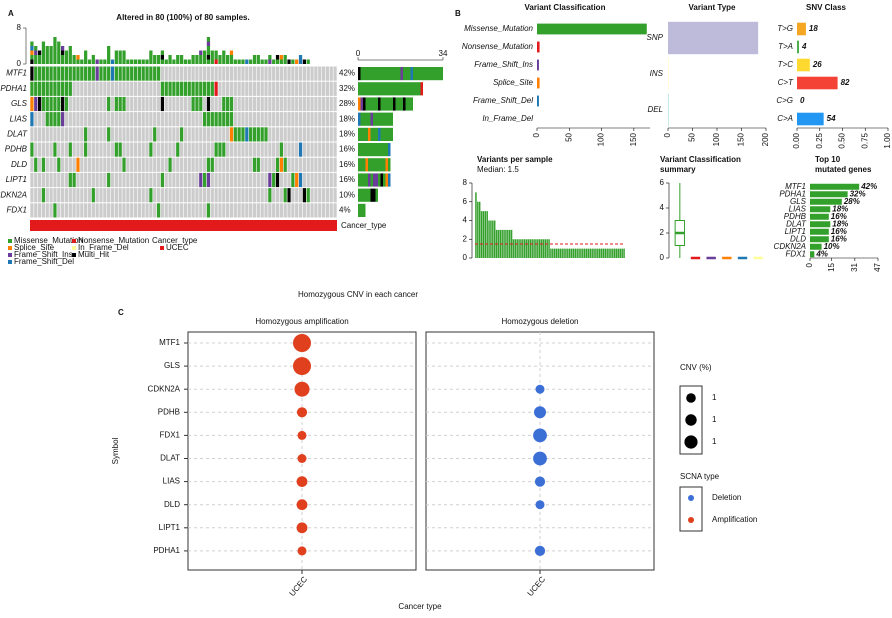 The image size is (892, 618). What do you see at coordinates (498, 28) in the screenshot?
I see `category-label: Missense_Mutation` at bounding box center [498, 28].